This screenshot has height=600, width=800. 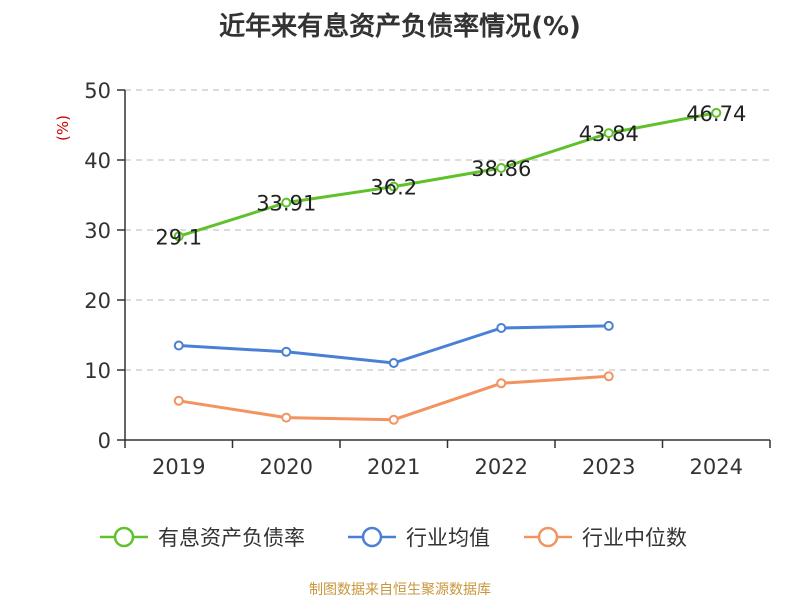 I want to click on x-tick-label: 2019, so click(x=178, y=467).